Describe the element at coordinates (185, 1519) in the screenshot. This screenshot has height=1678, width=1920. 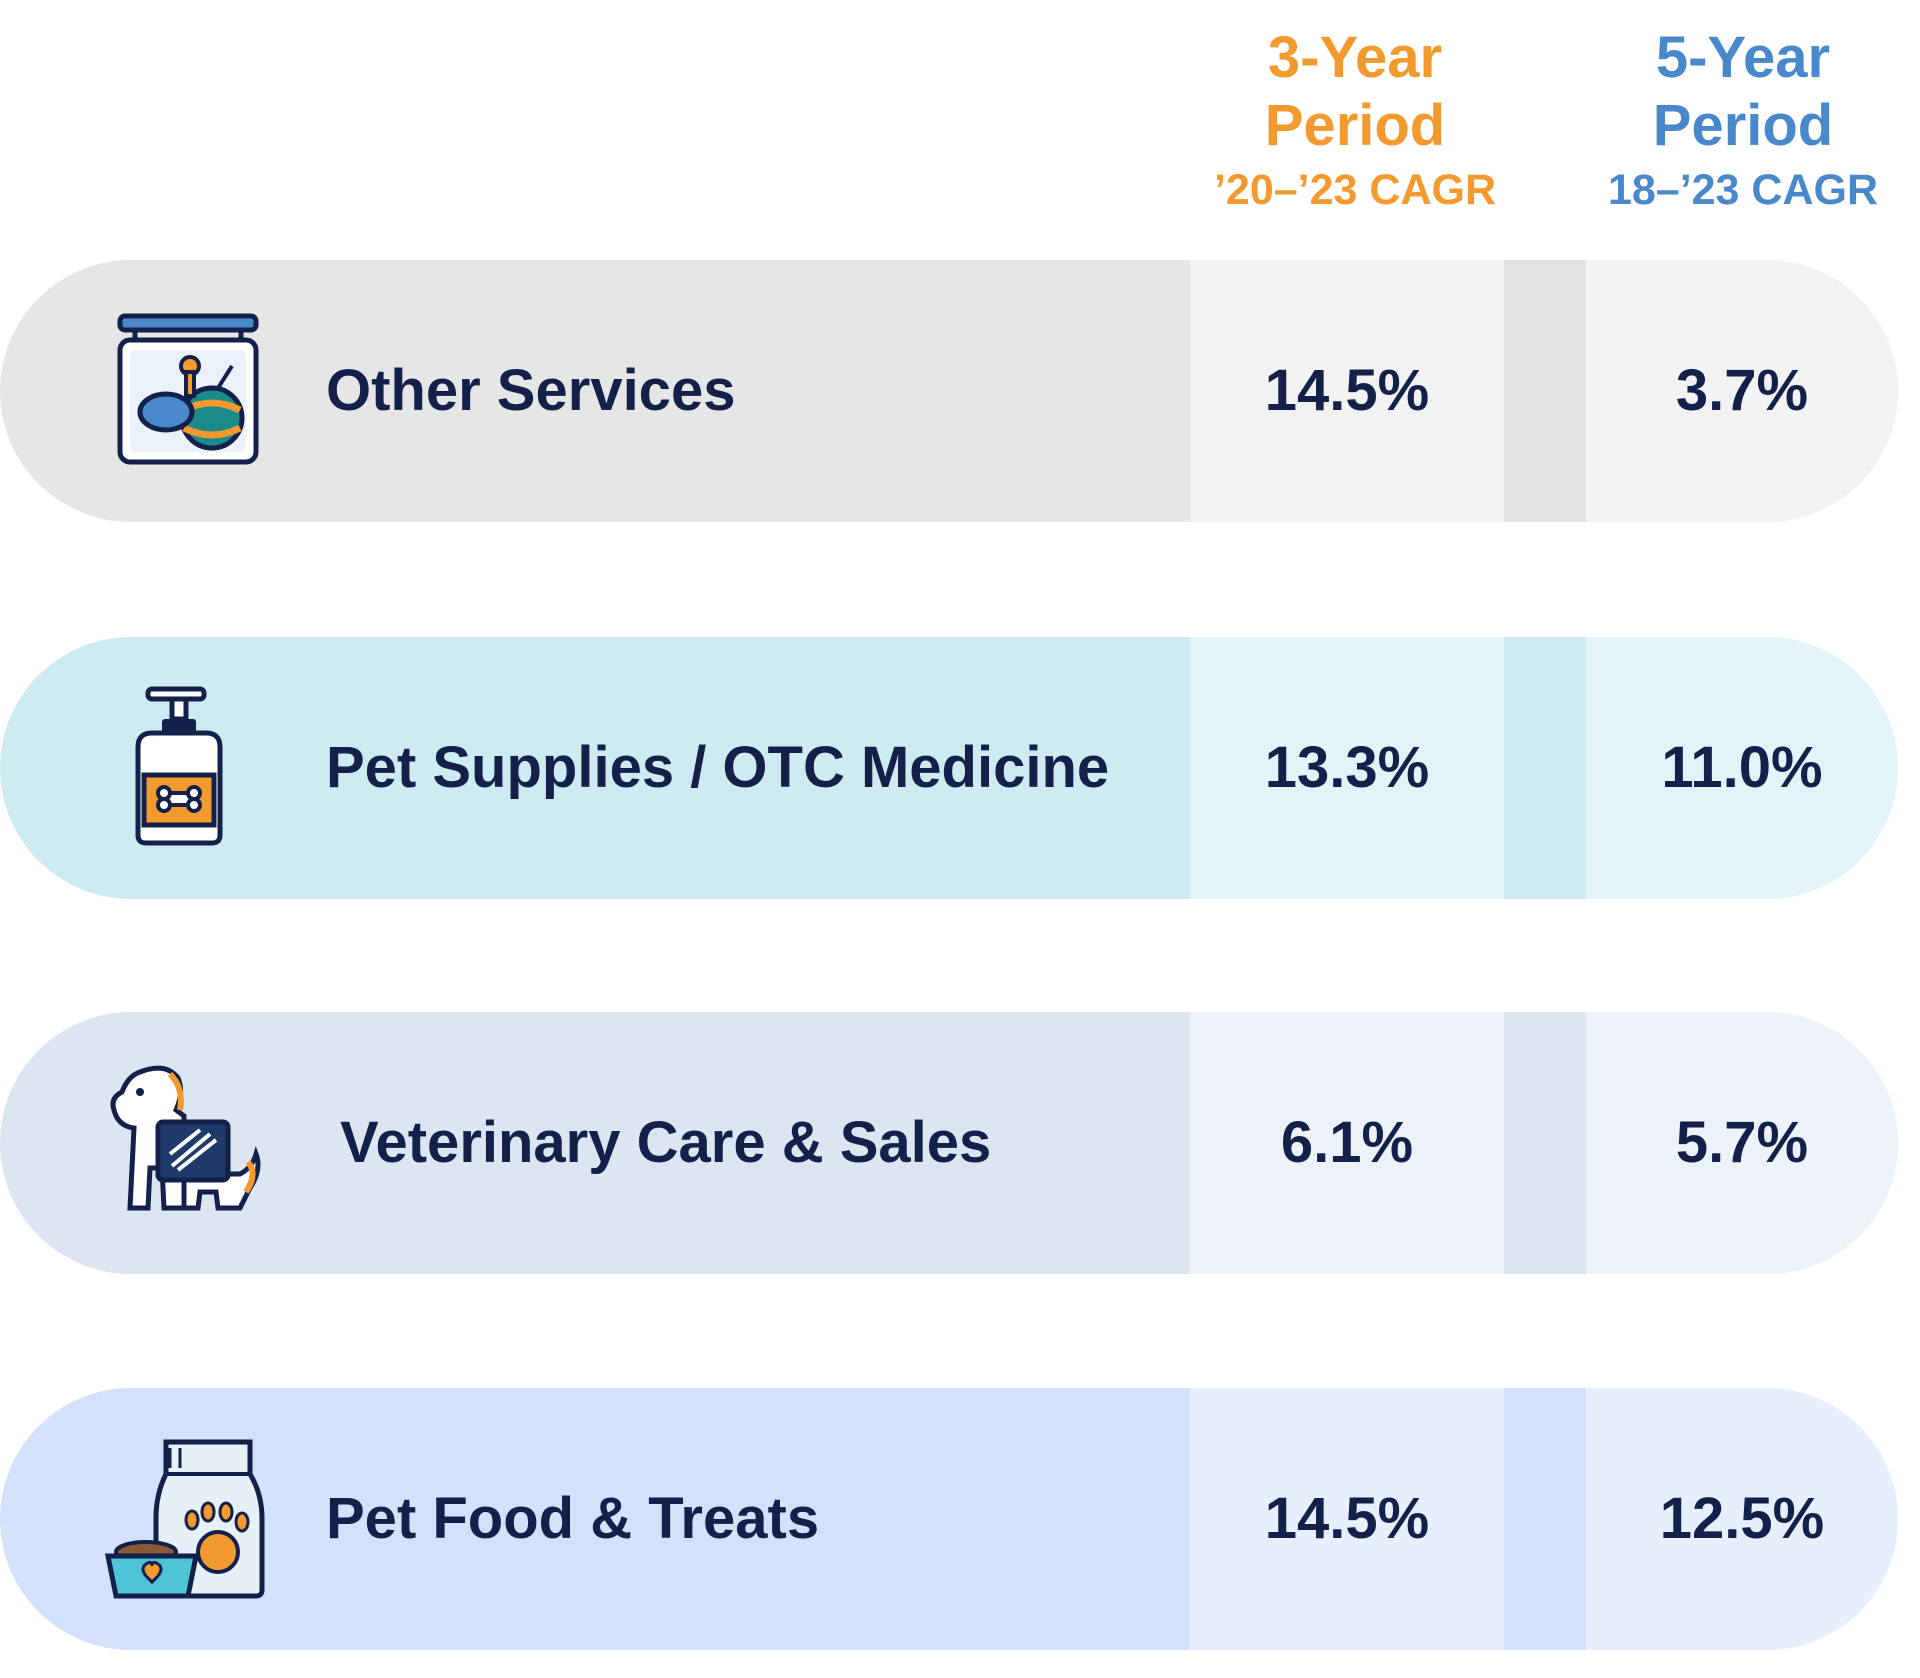
I see `pet-food-bag-icon` at that location.